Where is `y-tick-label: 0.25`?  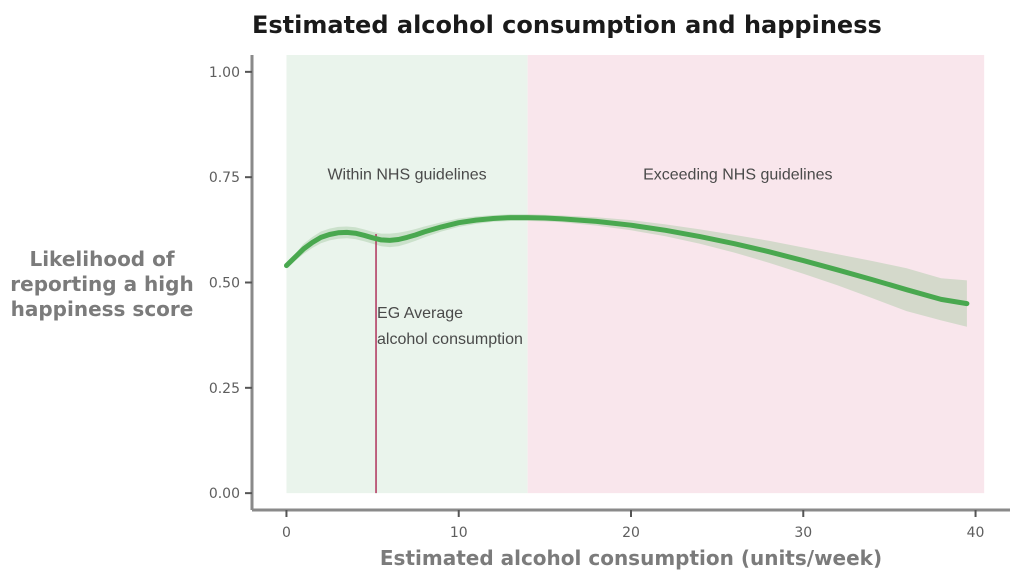 y-tick-label: 0.25 is located at coordinates (224, 389).